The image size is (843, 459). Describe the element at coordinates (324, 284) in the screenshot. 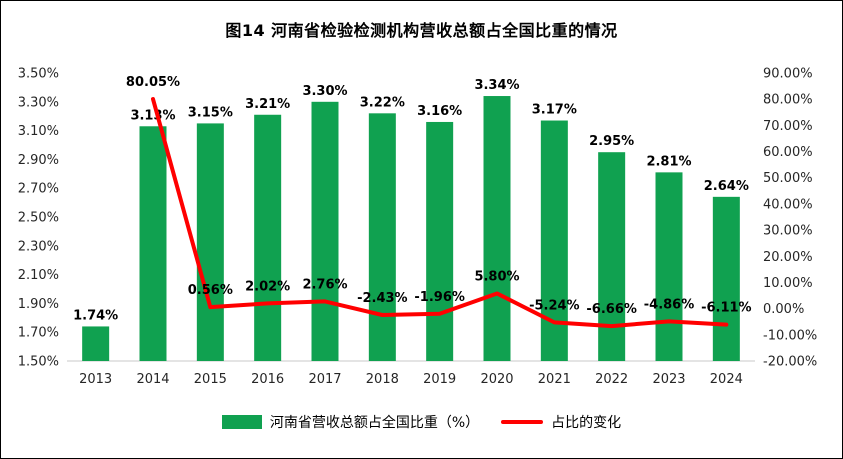

I see `line-point-label: 2.76%` at that location.